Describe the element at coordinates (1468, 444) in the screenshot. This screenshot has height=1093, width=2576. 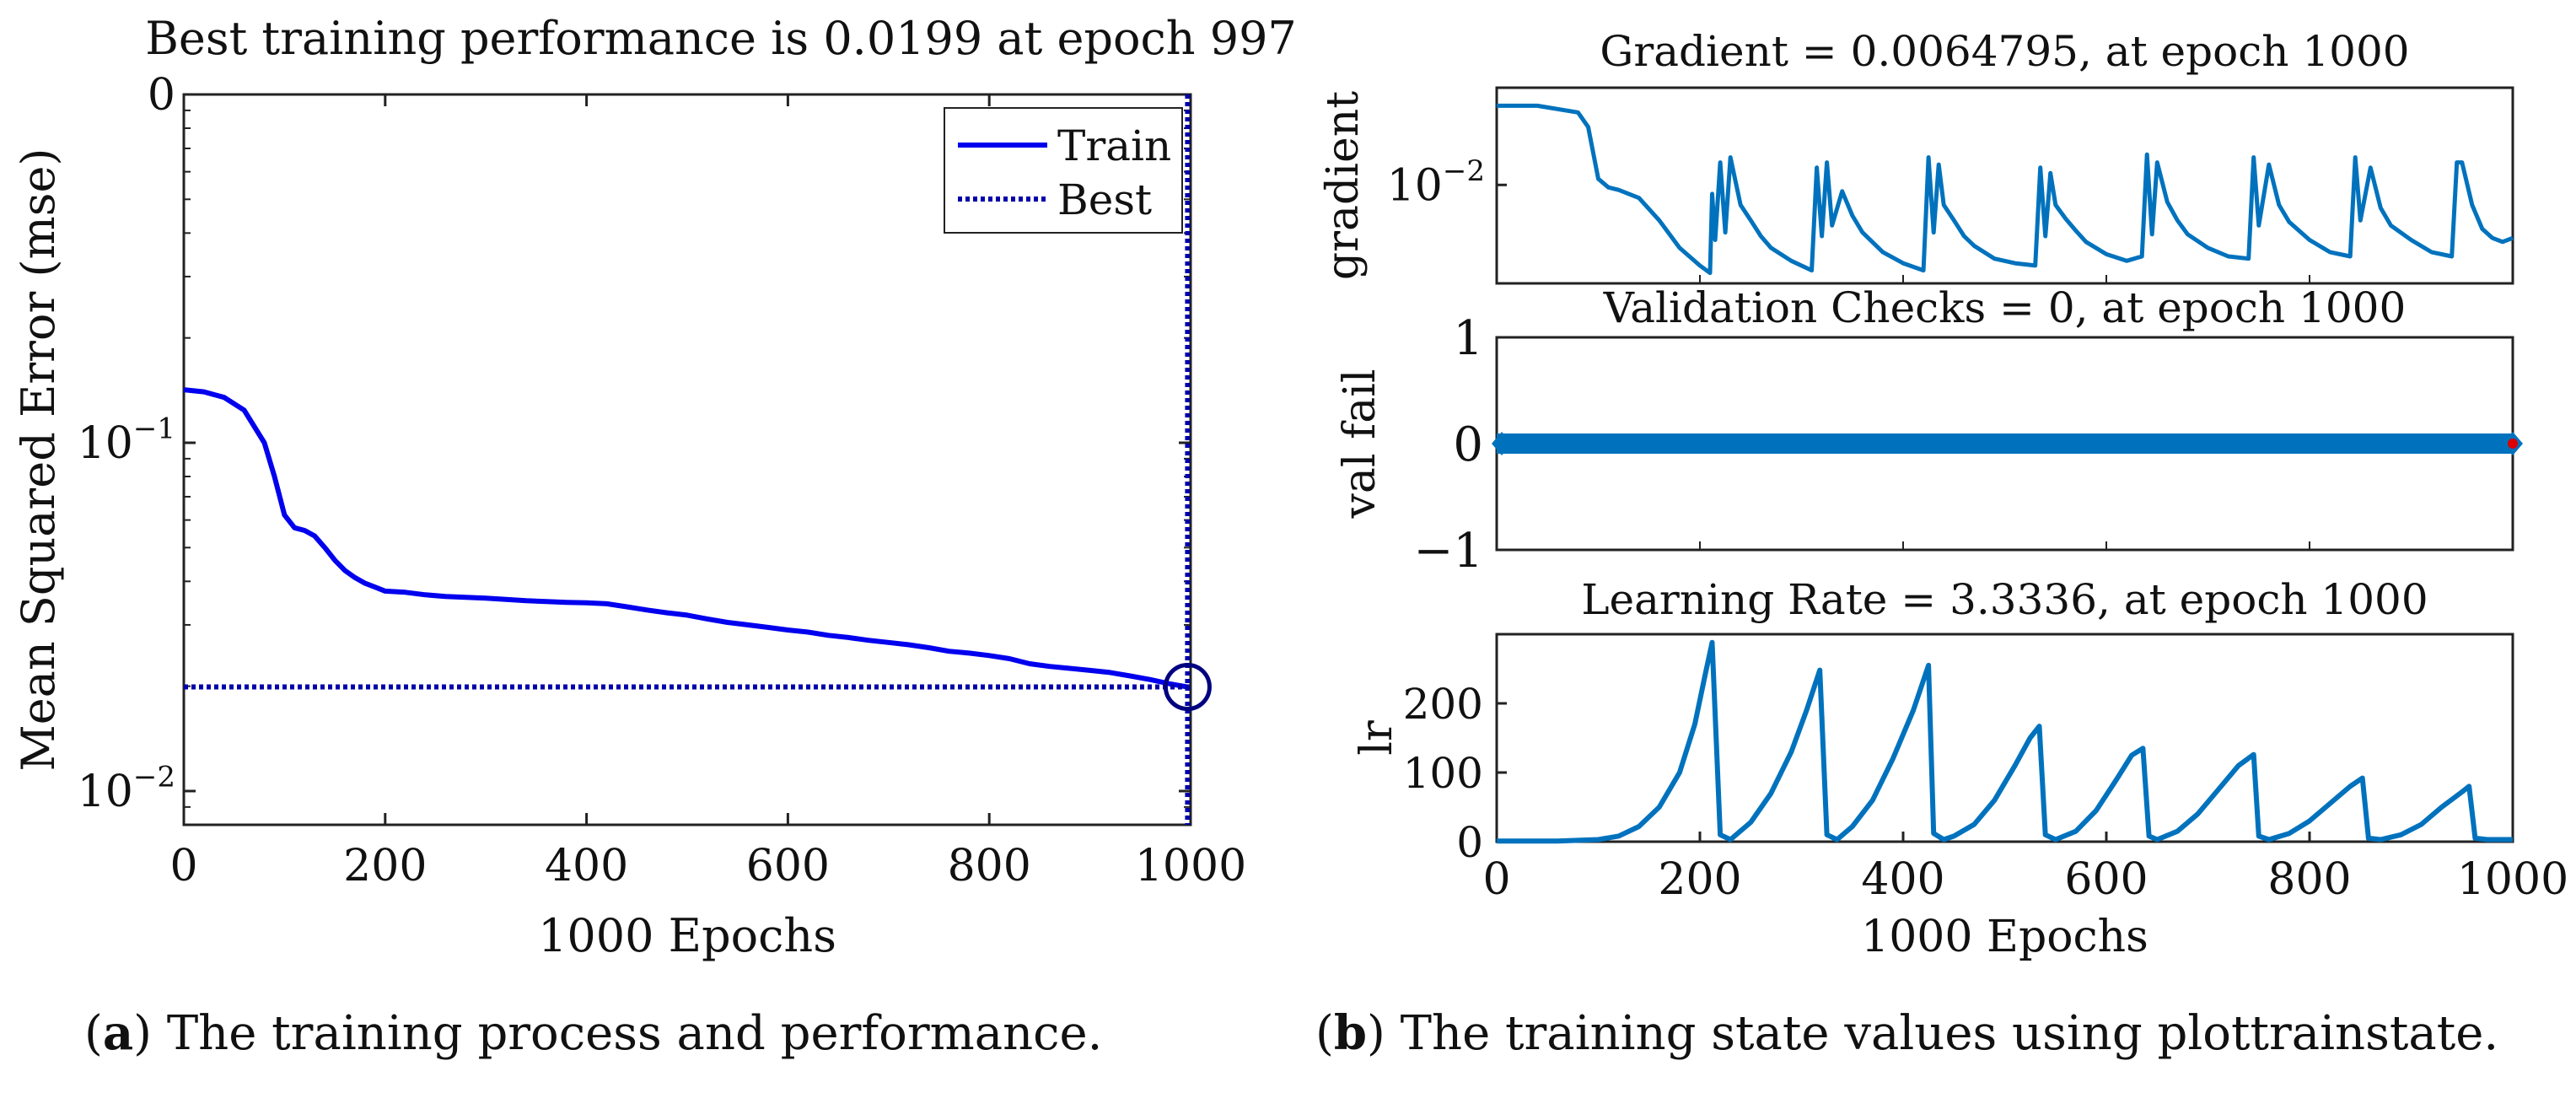
I see `y-tick-label-valfail: 0` at that location.